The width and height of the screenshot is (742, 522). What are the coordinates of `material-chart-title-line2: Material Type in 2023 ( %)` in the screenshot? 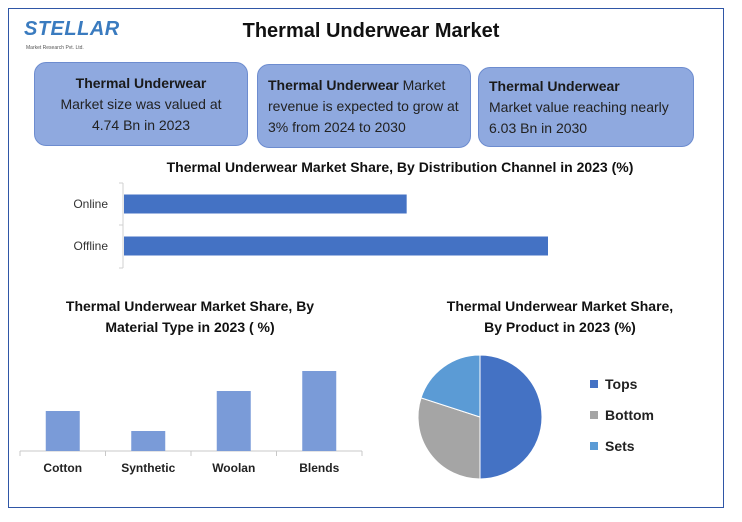 It's located at (190, 327).